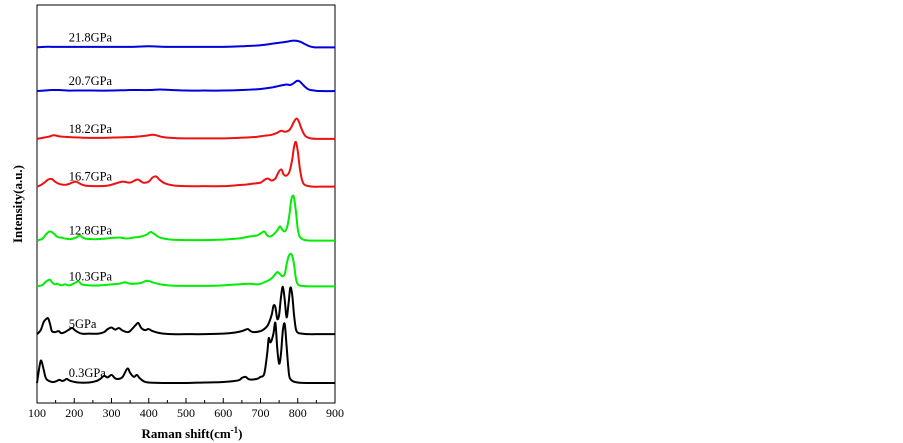 This screenshot has width=903, height=443. What do you see at coordinates (235, 430) in the screenshot?
I see `x-axis-title-superscript: -1` at bounding box center [235, 430].